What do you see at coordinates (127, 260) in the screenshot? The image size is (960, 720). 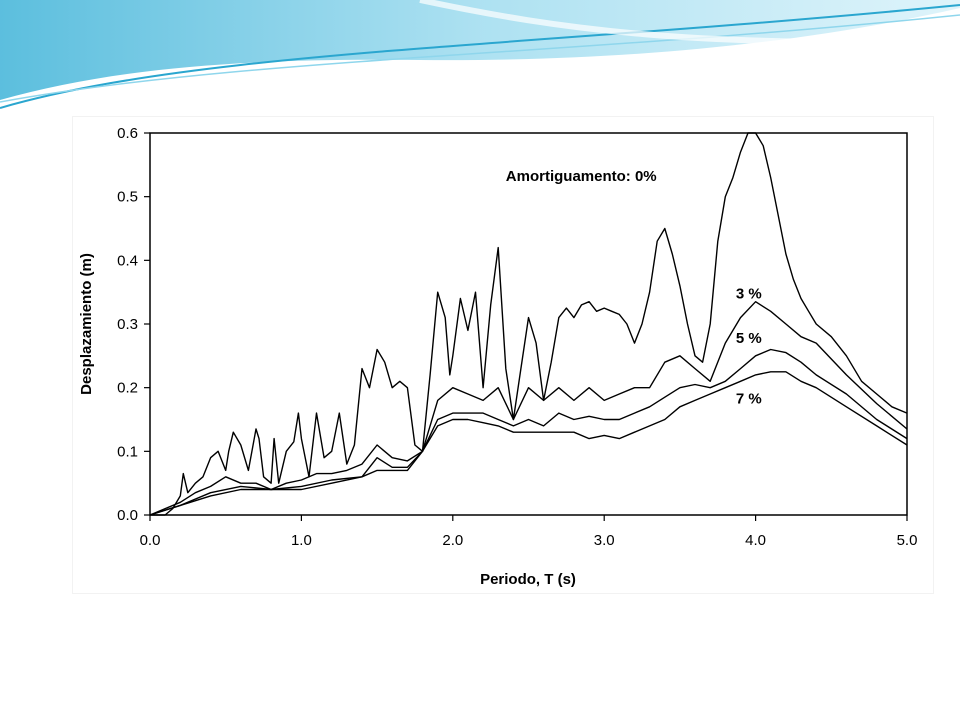 I see `y-tick-label: 0.4` at bounding box center [127, 260].